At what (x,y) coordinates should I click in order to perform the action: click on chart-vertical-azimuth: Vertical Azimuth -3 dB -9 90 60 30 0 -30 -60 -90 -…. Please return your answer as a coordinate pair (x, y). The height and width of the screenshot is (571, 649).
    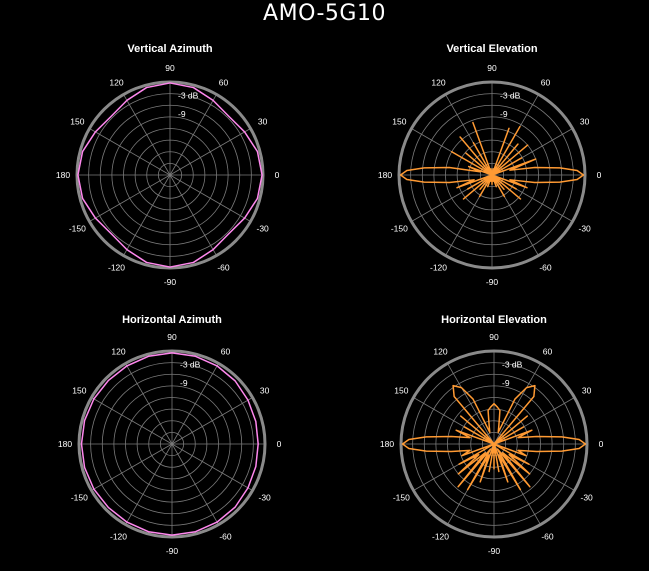
    Looking at the image, I should click on (168, 165).